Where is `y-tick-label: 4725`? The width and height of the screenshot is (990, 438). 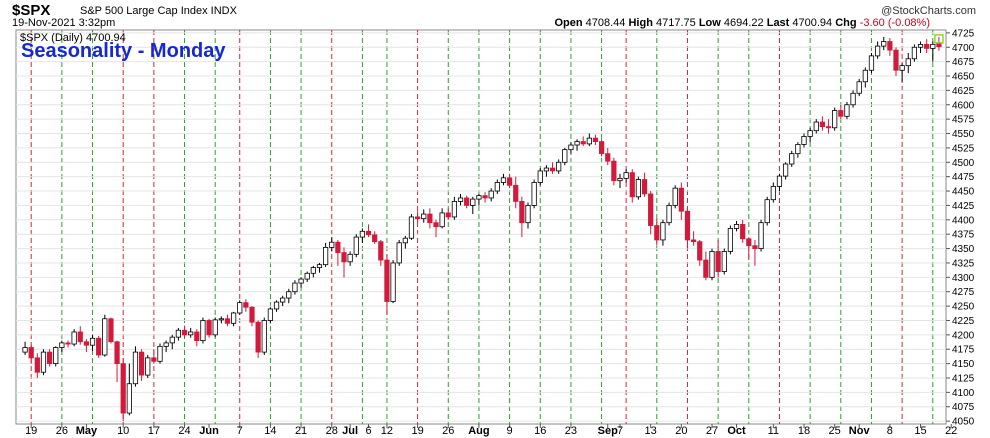 y-tick-label: 4725 is located at coordinates (963, 33).